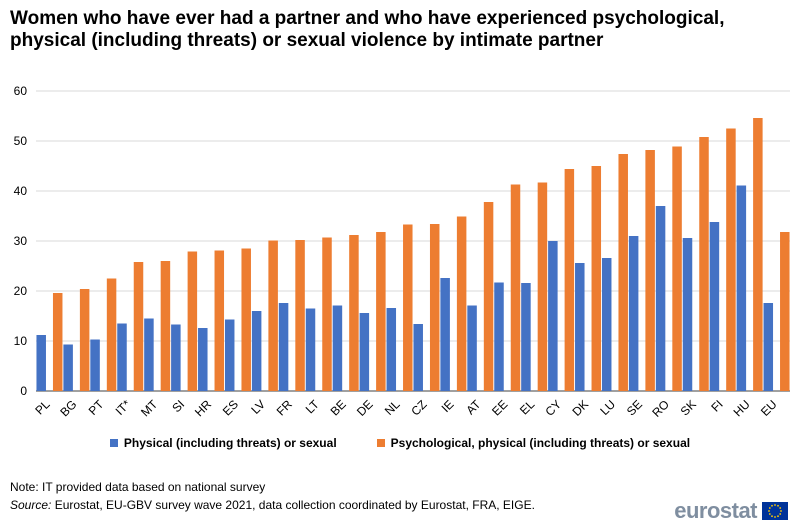  What do you see at coordinates (607, 407) in the screenshot?
I see `x-tick-label: LU` at bounding box center [607, 407].